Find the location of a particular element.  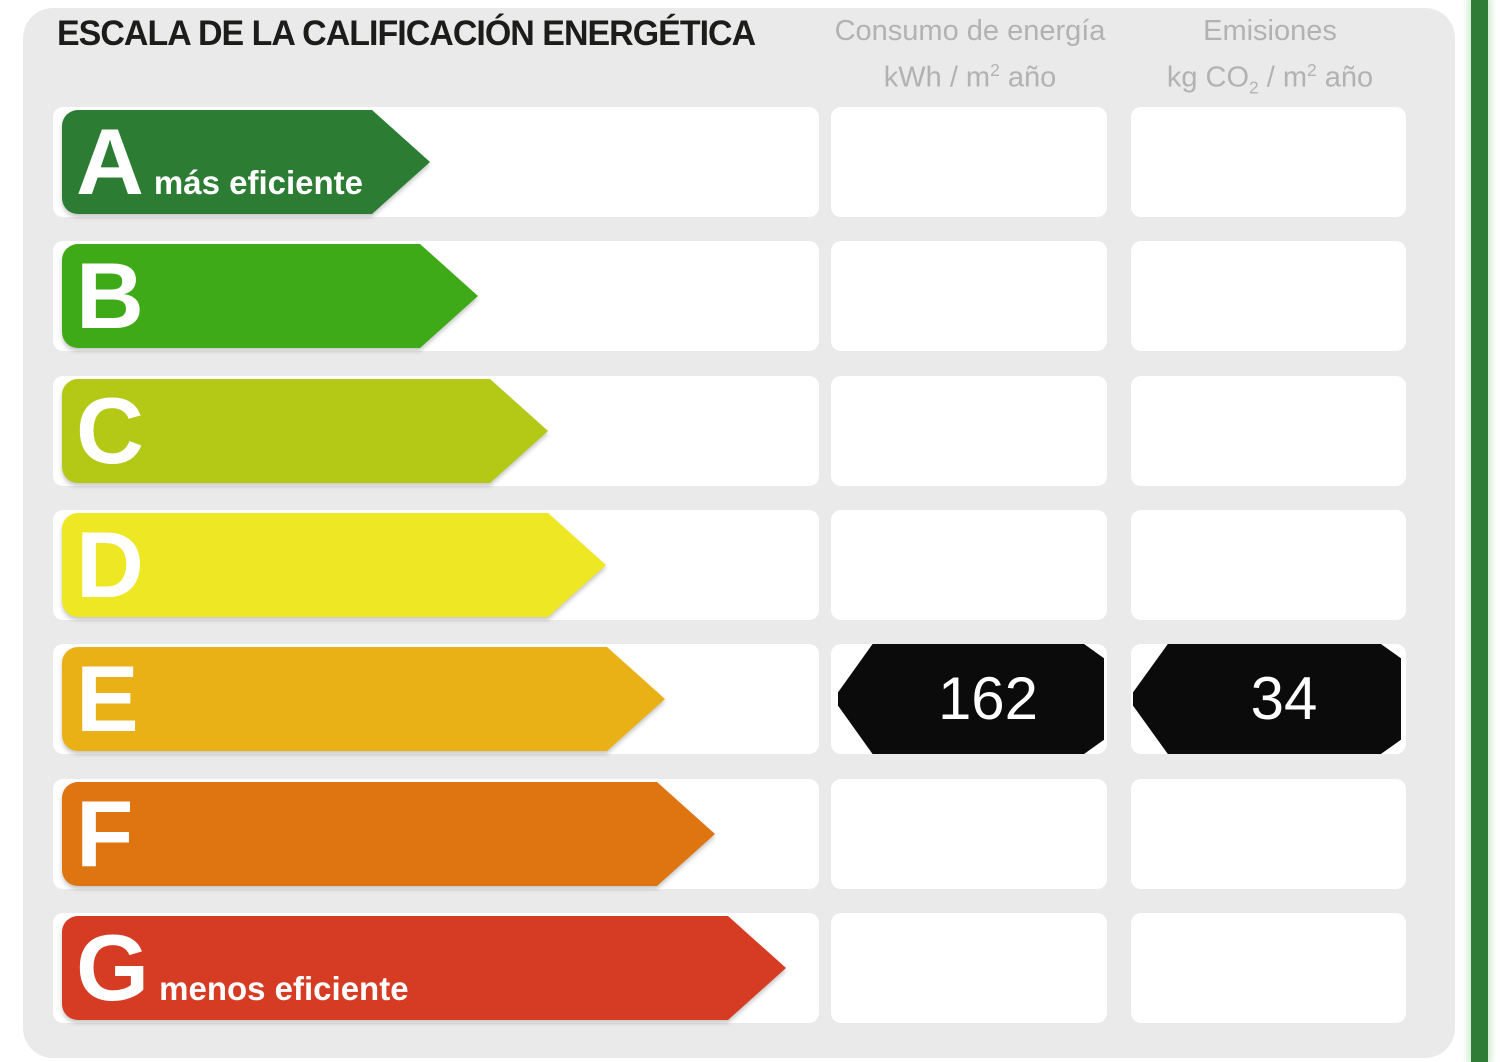

rating-letter: D is located at coordinates (110, 564).